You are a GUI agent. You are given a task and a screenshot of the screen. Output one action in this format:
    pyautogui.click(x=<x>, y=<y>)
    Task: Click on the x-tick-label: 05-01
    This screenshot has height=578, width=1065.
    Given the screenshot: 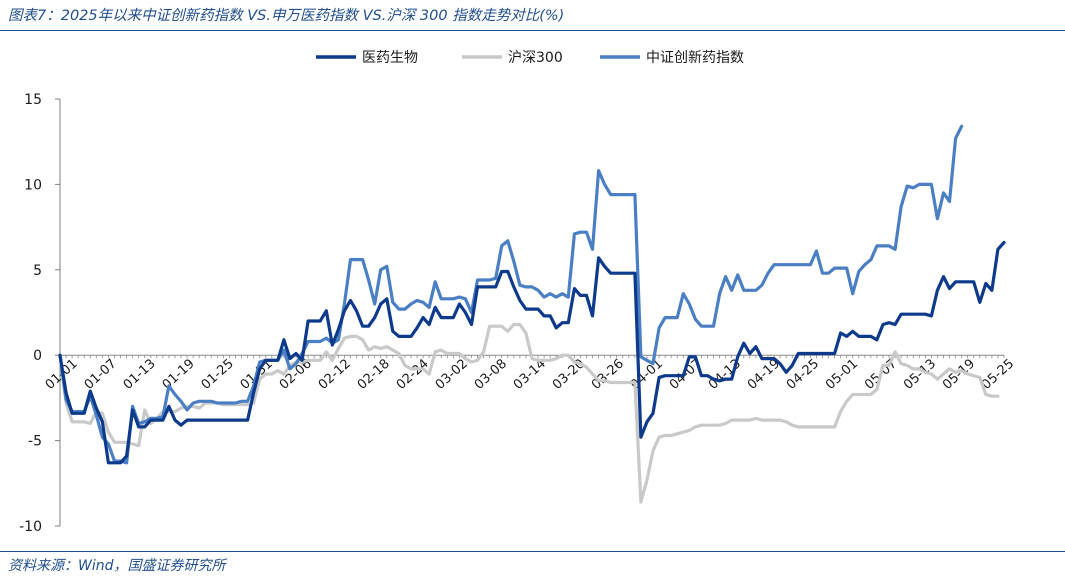 What is the action you would take?
    pyautogui.click(x=842, y=374)
    